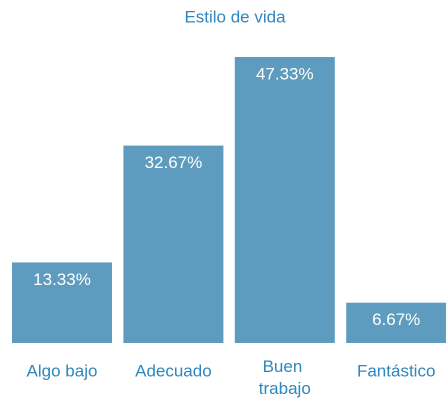 Image resolution: width=446 pixels, height=409 pixels. I want to click on value-label: 32.67%, so click(174, 162).